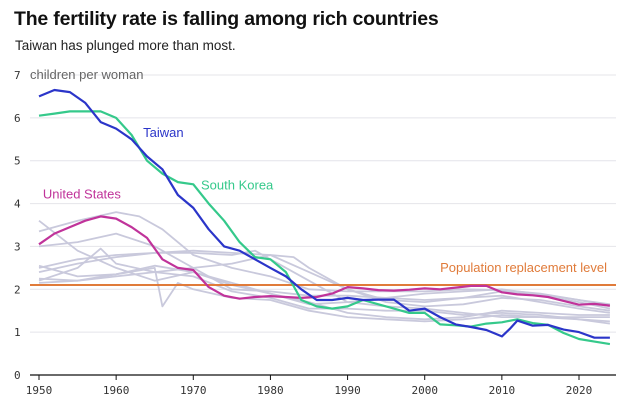  What do you see at coordinates (86, 74) in the screenshot?
I see `y-axis-label: children per woman` at bounding box center [86, 74].